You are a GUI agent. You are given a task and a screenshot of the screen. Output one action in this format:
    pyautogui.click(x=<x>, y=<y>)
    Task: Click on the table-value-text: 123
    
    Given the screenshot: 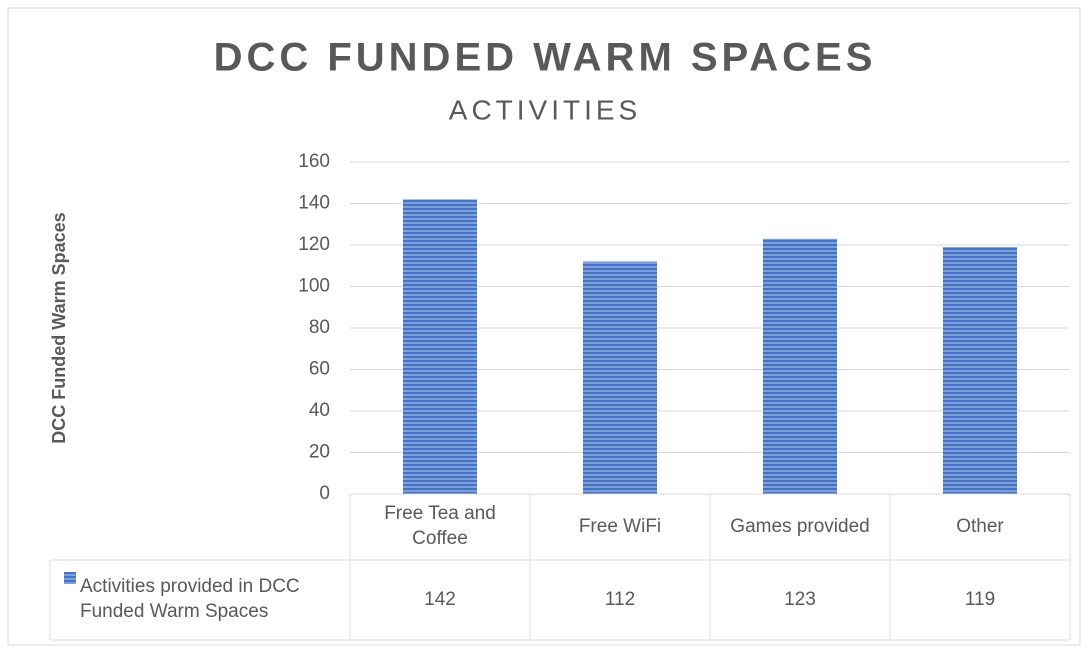 What is the action you would take?
    pyautogui.click(x=800, y=599)
    